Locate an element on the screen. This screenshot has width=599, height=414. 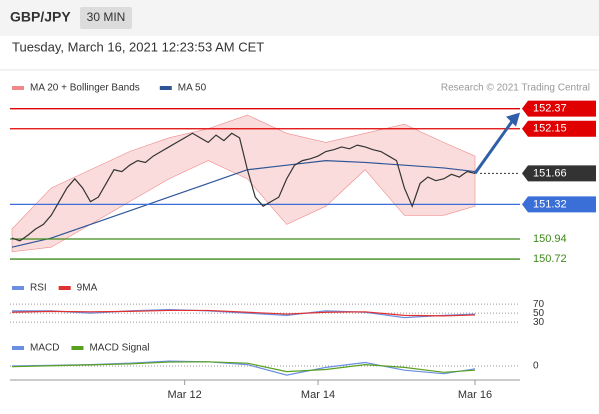
datetime: Tuesday, March 16, 2021 12:23:53 AM CET is located at coordinates (138, 46).